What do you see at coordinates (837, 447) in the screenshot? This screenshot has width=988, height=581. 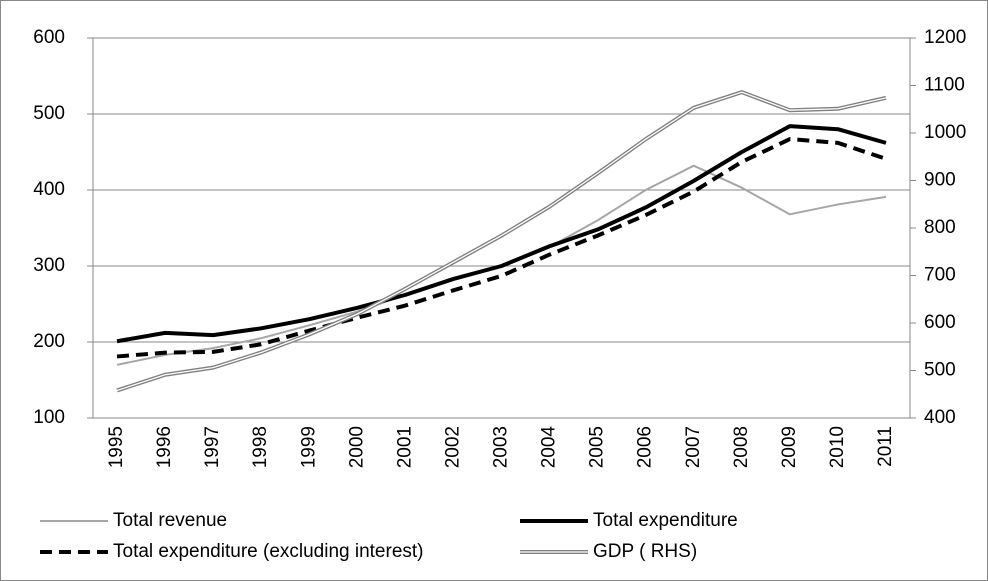 I see `x-tick-label: 2010` at bounding box center [837, 447].